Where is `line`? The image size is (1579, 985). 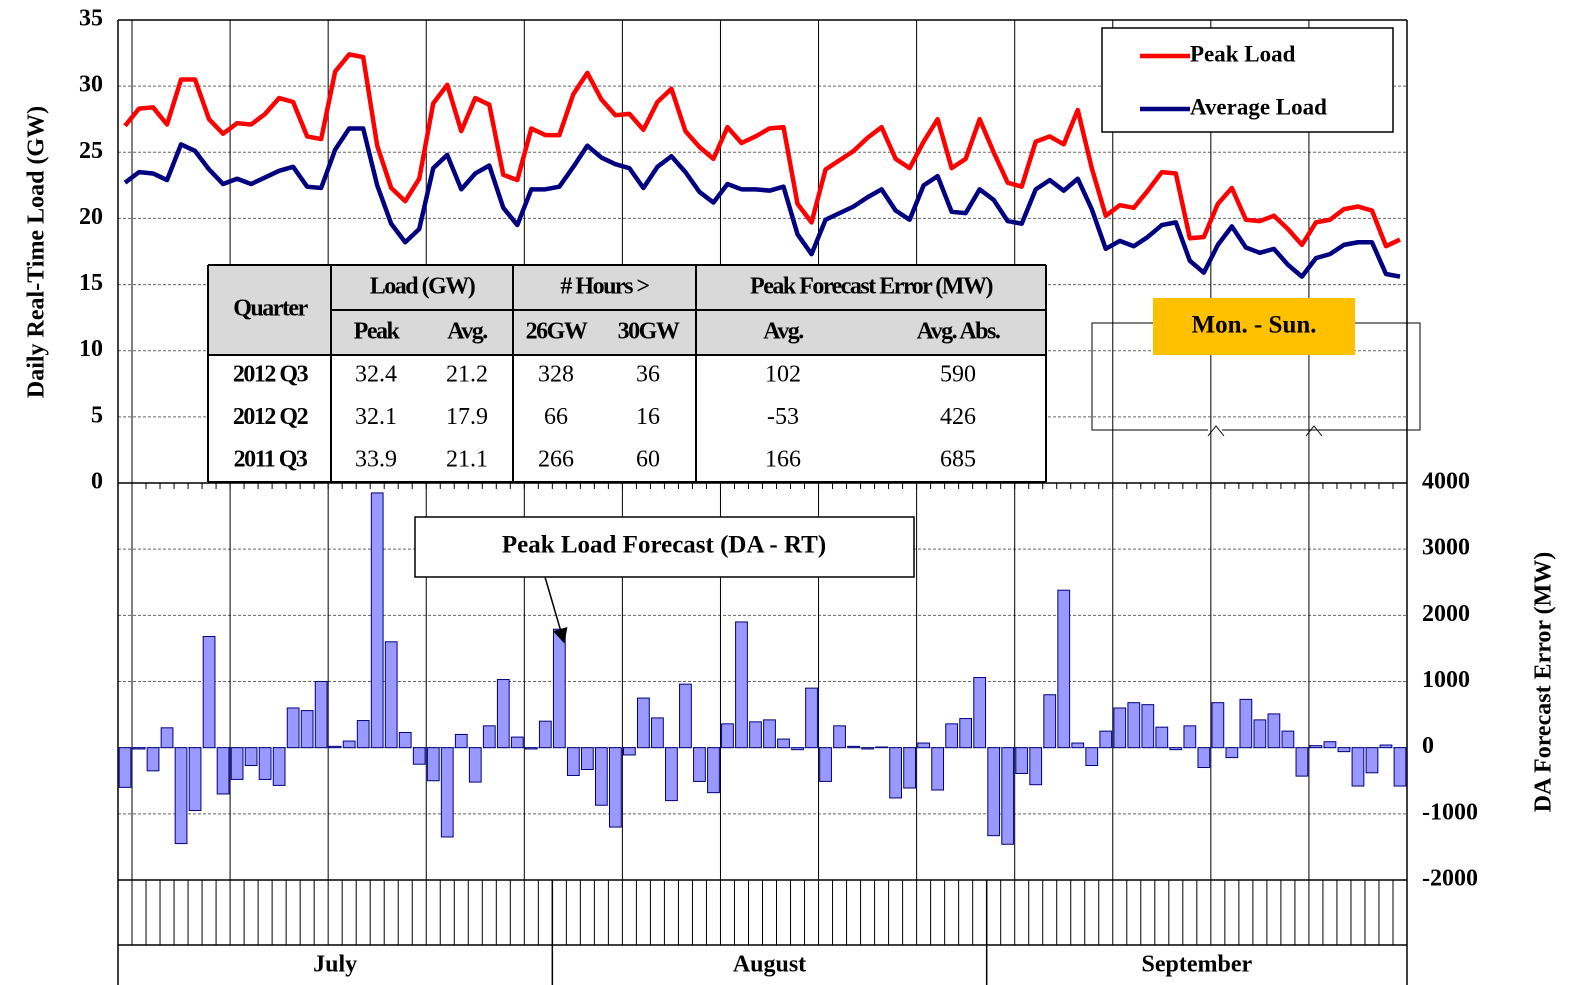 line is located at coordinates (762, 202).